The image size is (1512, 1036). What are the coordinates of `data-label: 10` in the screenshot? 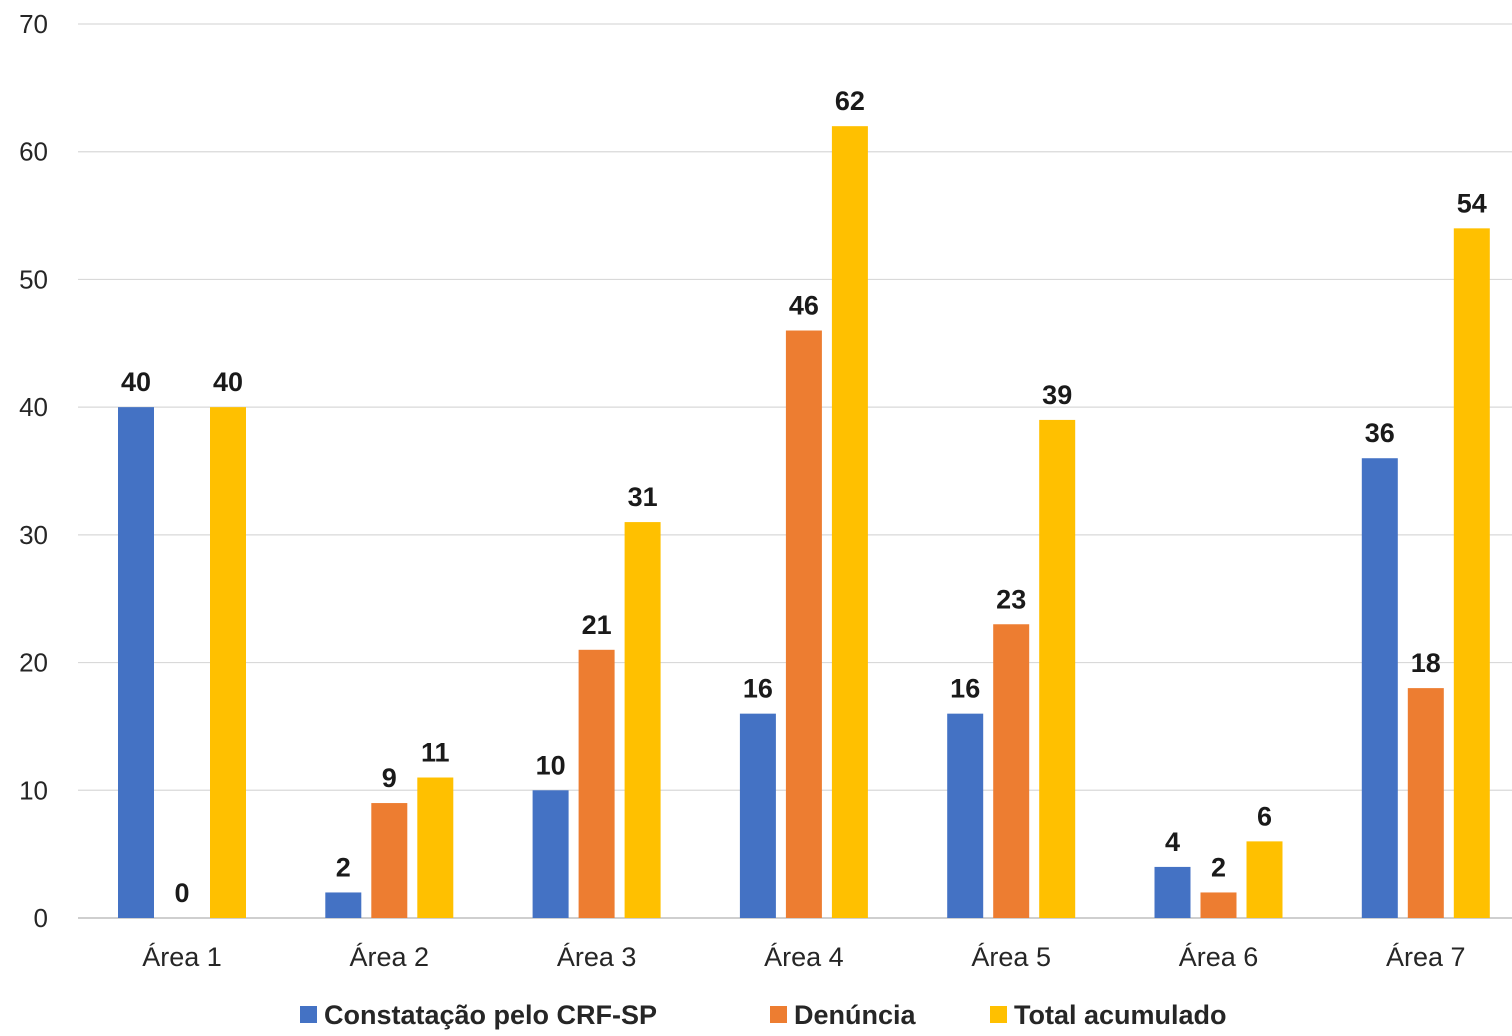 It's located at (551, 765).